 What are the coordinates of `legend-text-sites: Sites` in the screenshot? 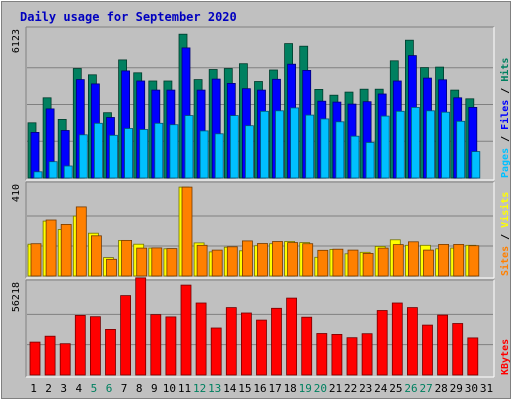 It's located at (504, 261).